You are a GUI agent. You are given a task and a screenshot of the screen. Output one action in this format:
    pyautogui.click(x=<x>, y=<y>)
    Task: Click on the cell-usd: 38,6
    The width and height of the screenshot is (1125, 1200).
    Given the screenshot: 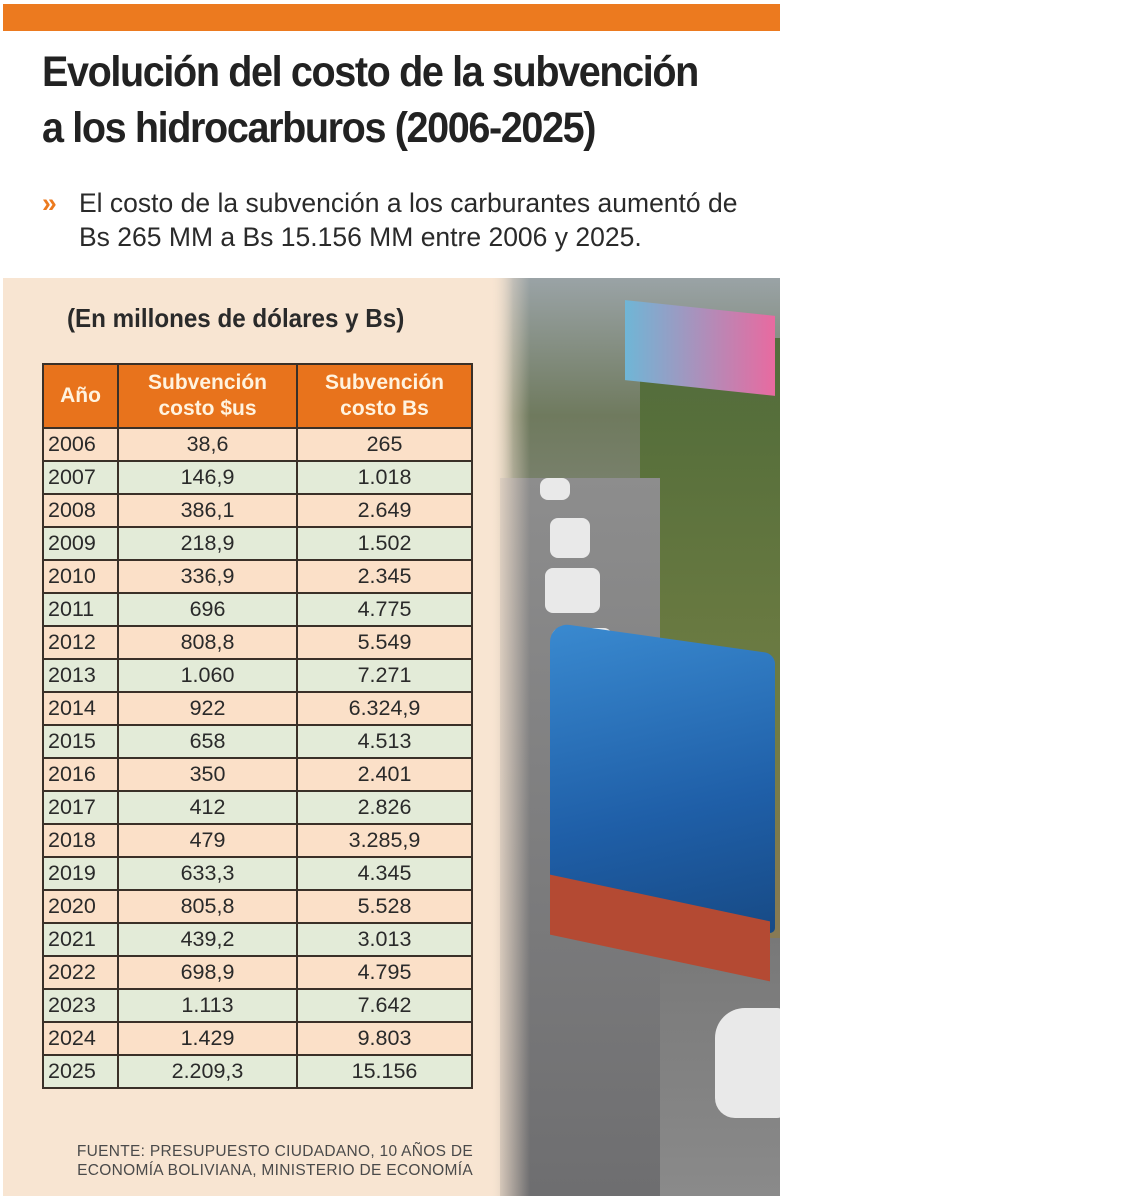 What is the action you would take?
    pyautogui.click(x=207, y=444)
    